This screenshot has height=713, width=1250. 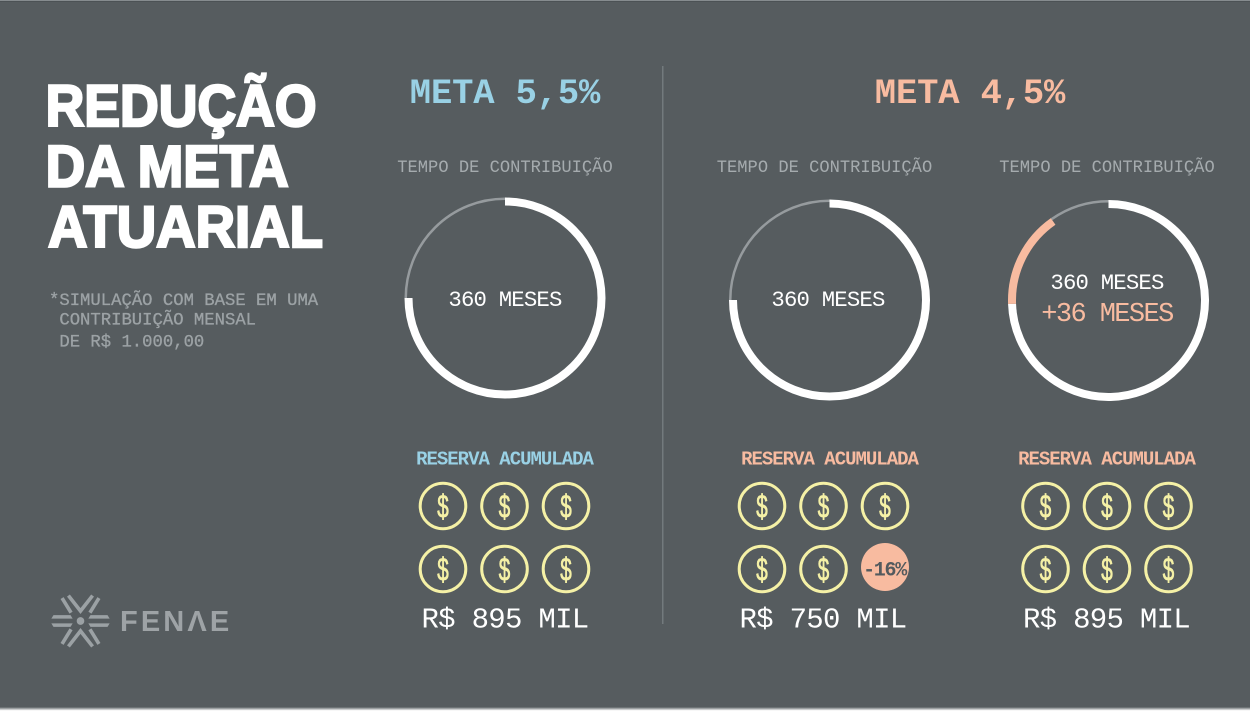 I want to click on svg-text: FENΛE, so click(x=176, y=622).